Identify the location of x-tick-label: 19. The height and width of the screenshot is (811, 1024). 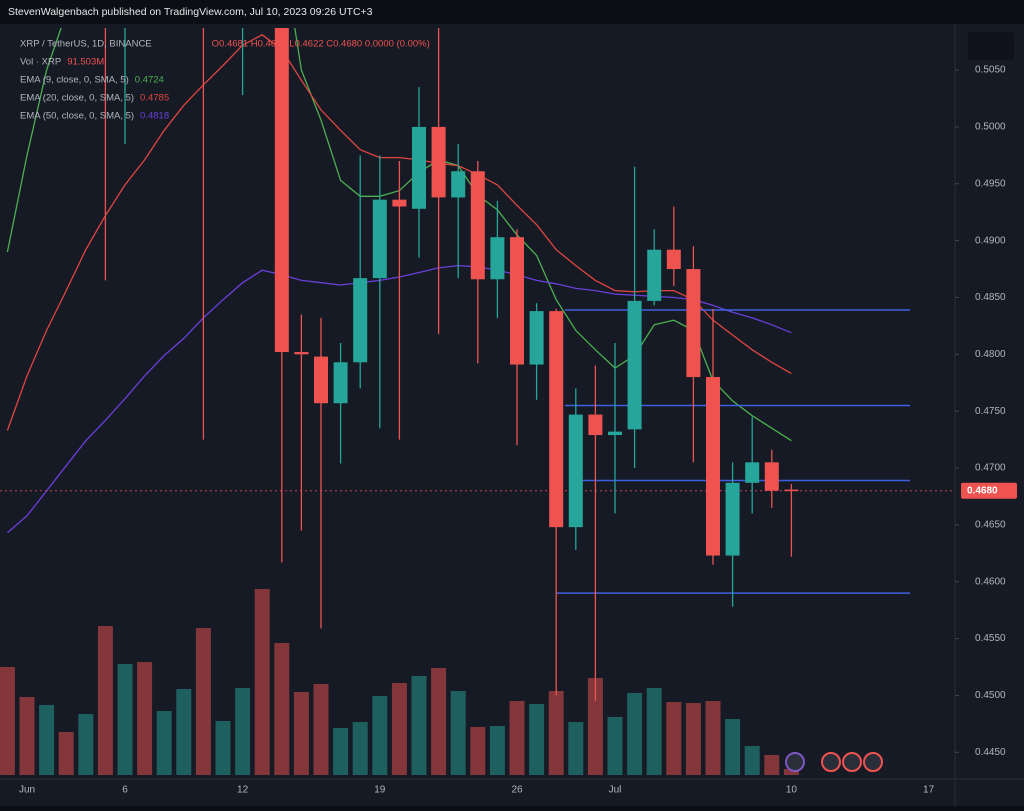
(380, 790).